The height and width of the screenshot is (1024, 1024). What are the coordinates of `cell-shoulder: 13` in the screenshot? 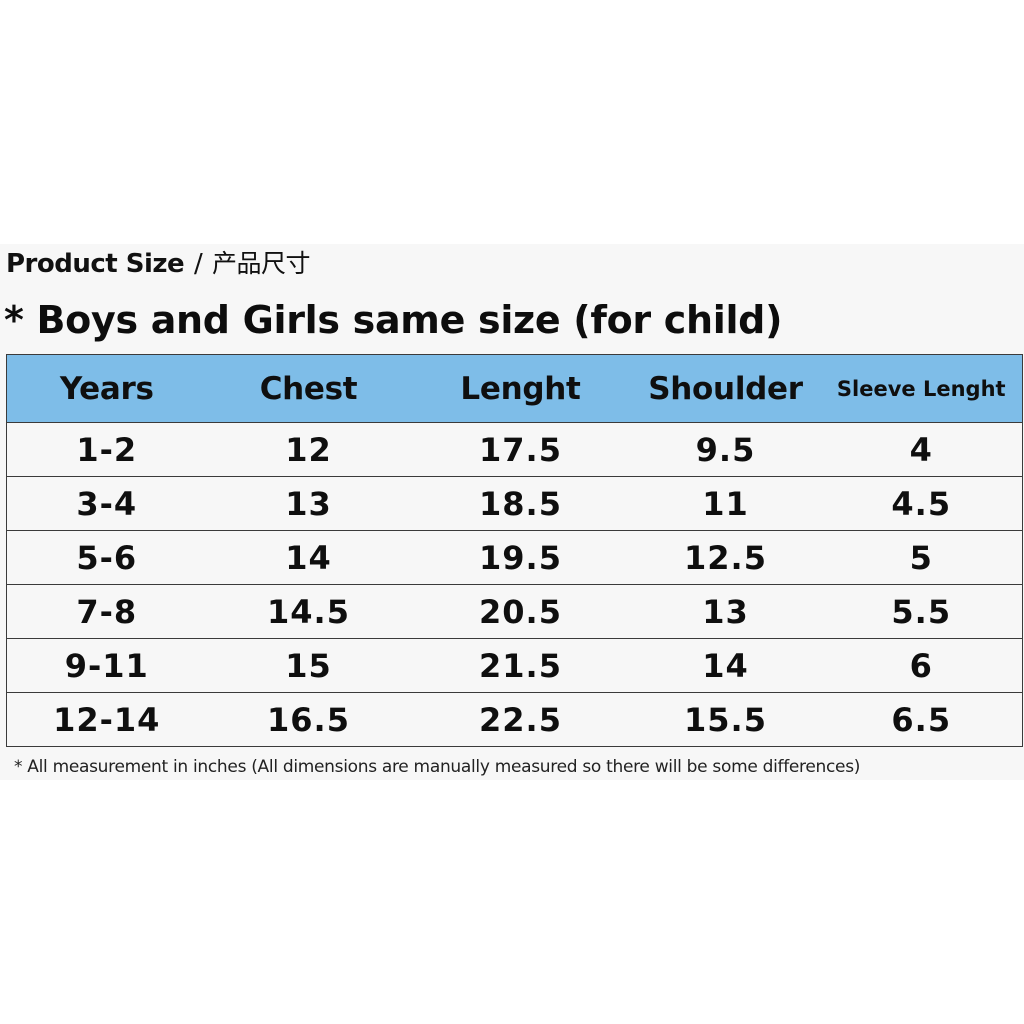 It's located at (725, 611).